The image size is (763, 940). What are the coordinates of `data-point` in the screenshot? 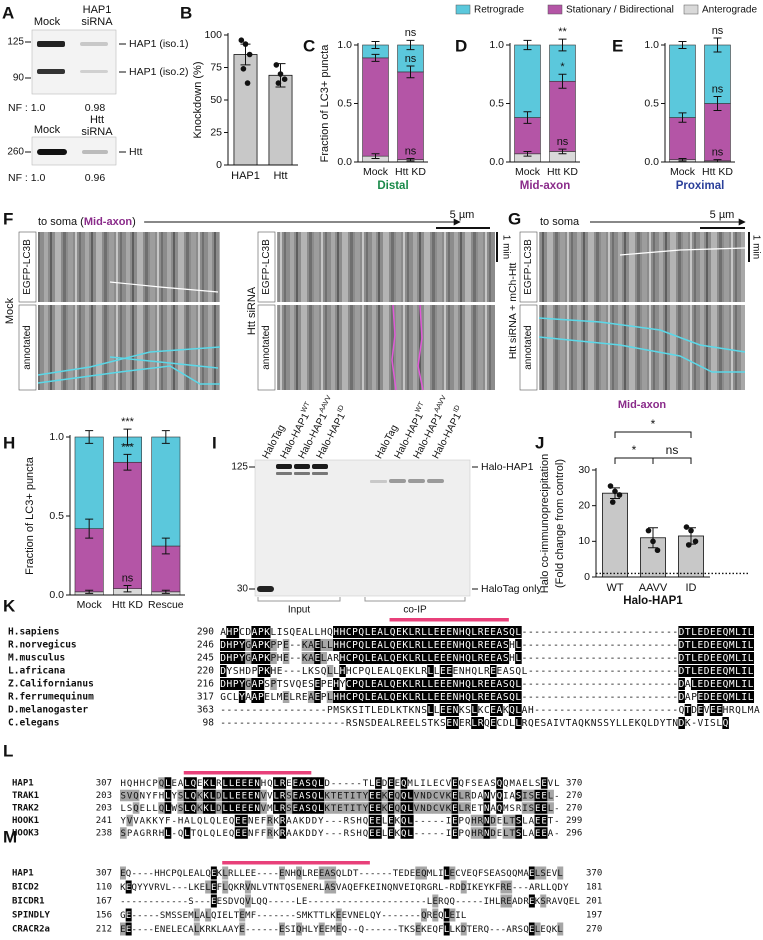 It's located at (612, 502).